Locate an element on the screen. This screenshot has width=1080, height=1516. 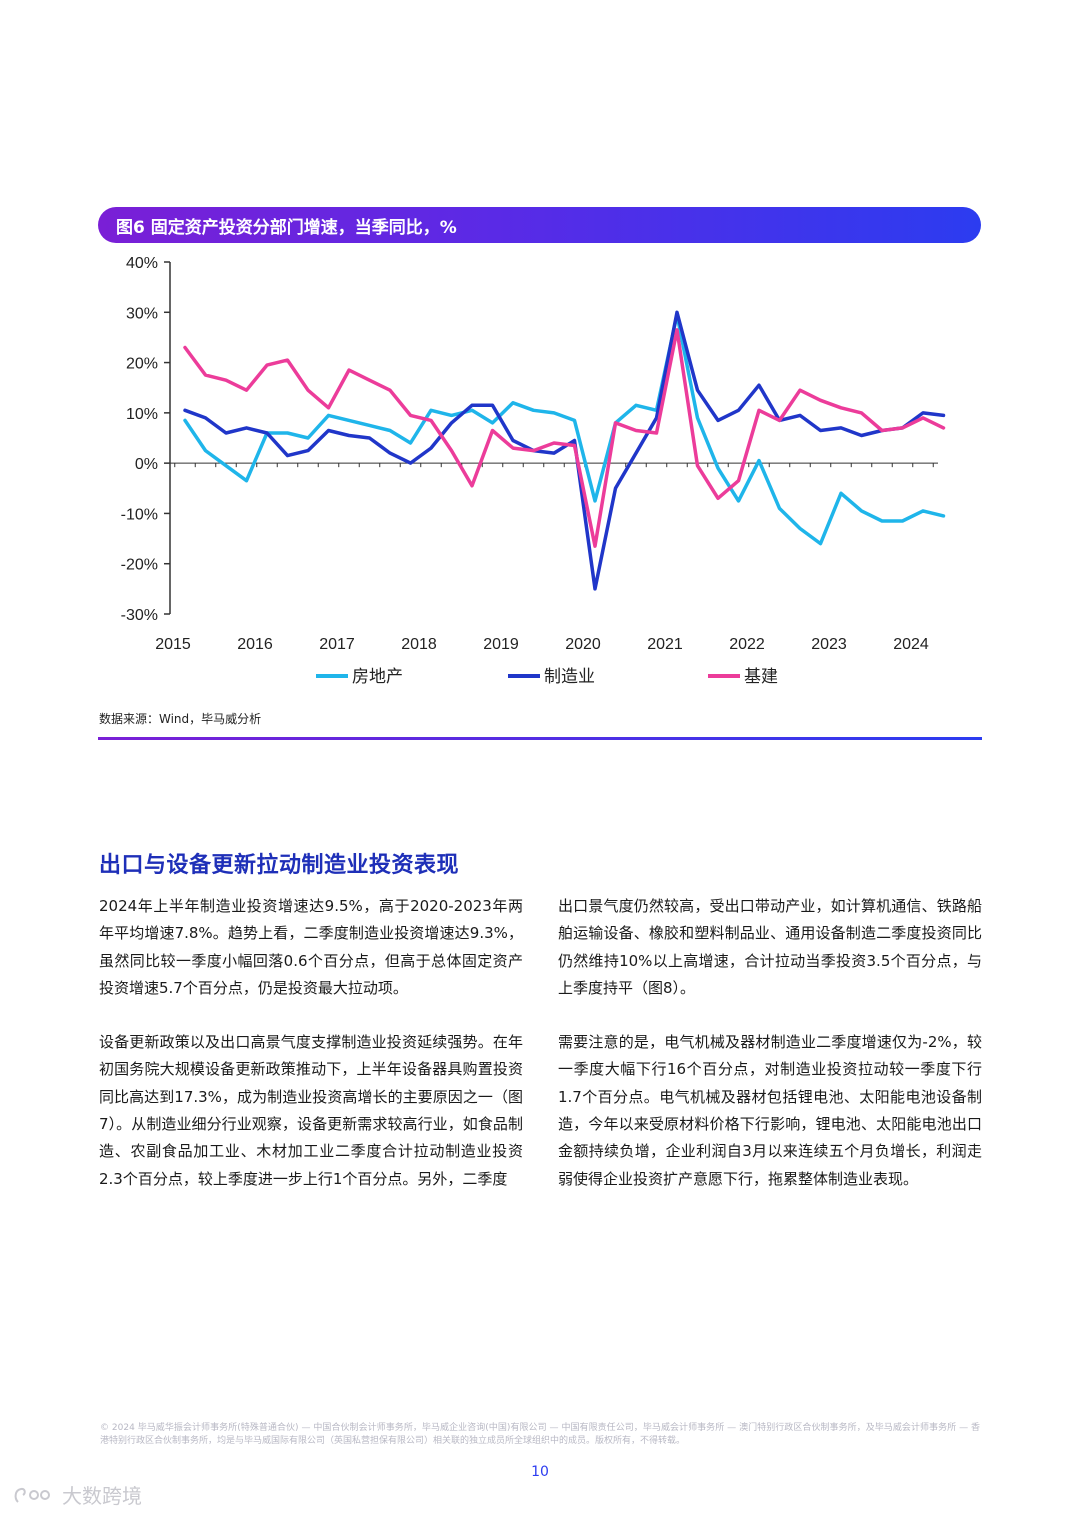
series-line-制造业 is located at coordinates (564, 450).